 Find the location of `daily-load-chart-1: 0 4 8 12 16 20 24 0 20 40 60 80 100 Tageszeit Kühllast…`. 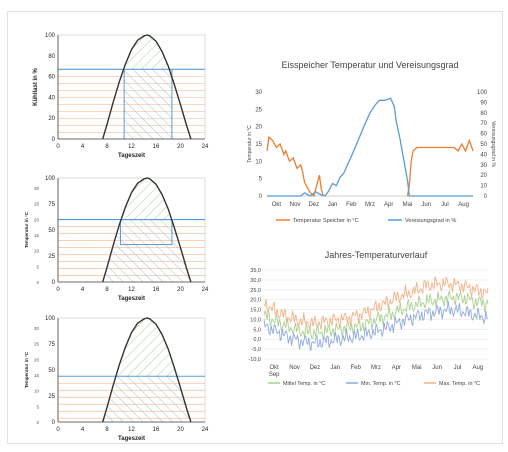

daily-load-chart-1: 0 4 8 12 16 20 24 0 20 40 60 80 100 Tageszeit Kühllast… is located at coordinates (121, 96).